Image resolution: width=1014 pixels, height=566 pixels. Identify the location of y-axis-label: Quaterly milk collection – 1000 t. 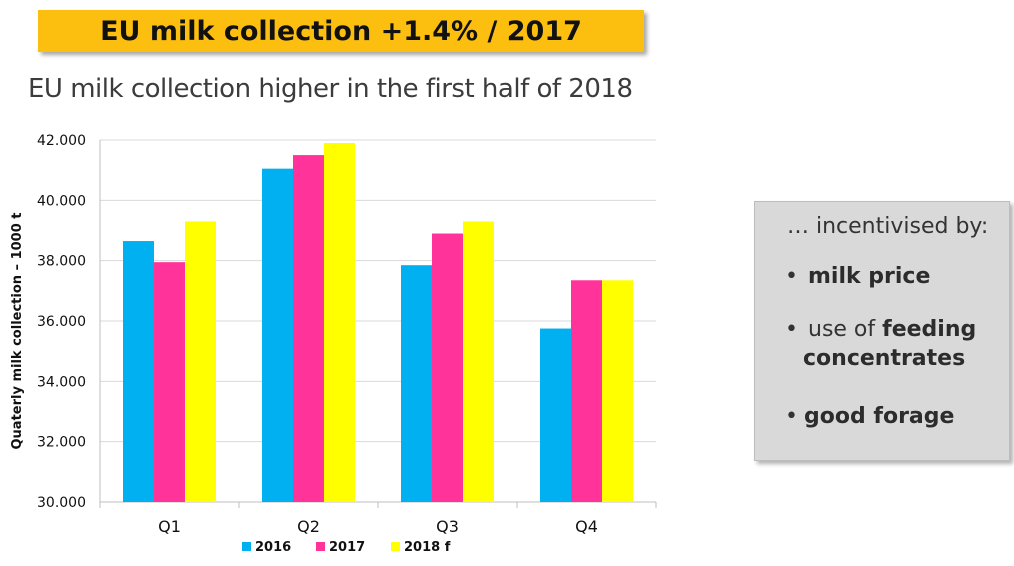
(17, 330).